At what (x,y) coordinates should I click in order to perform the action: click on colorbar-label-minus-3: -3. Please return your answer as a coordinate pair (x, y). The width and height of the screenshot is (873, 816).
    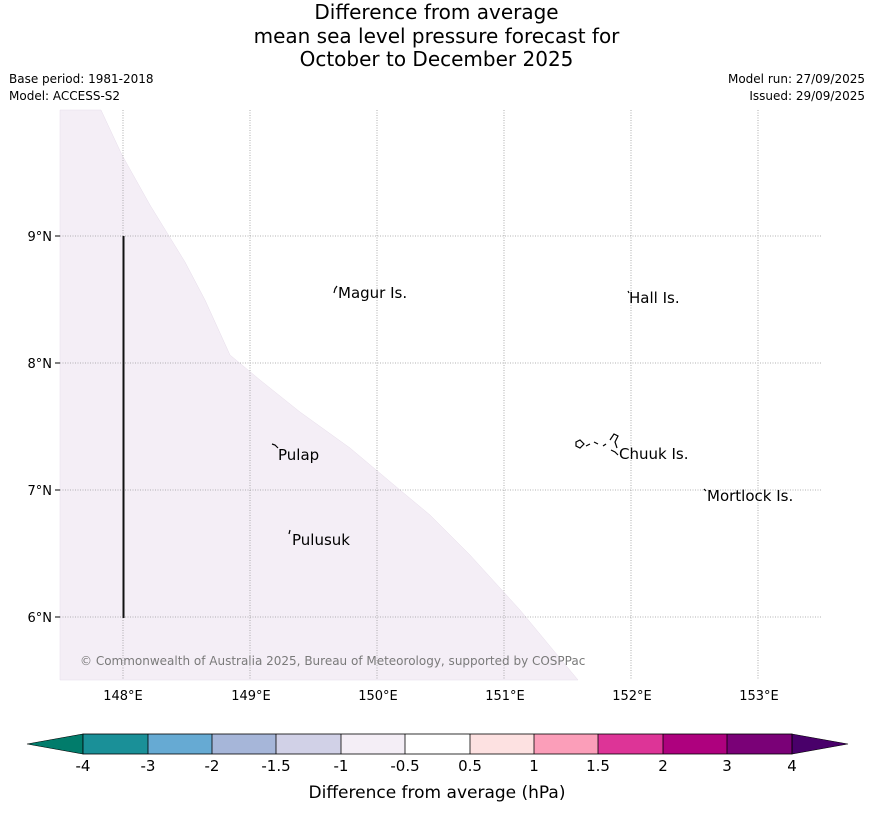
    Looking at the image, I should click on (148, 766).